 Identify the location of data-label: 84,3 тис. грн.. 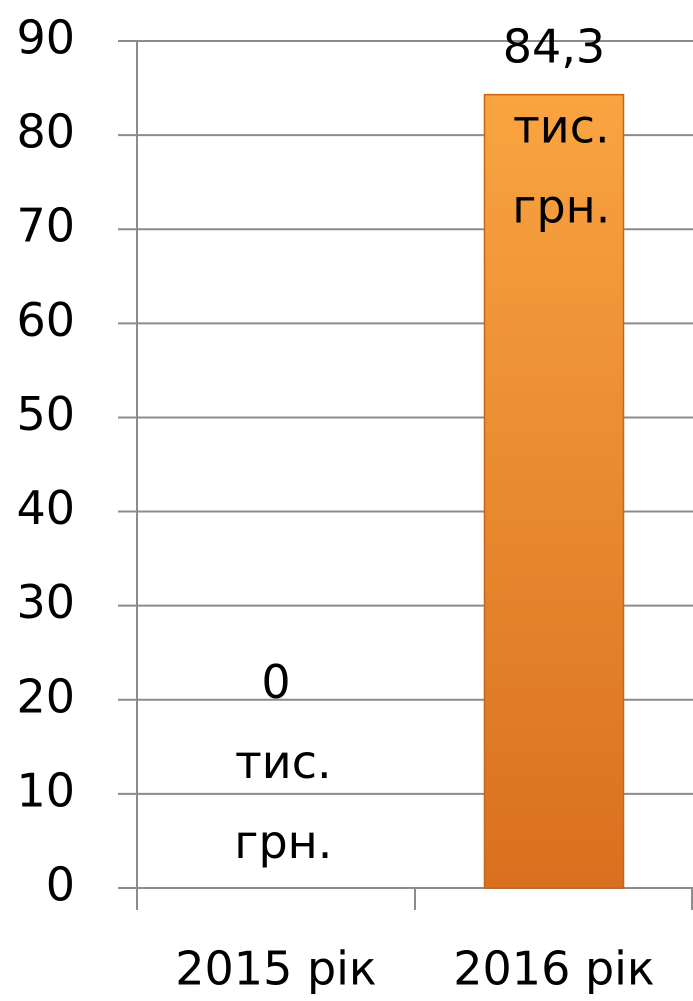
(554, 126).